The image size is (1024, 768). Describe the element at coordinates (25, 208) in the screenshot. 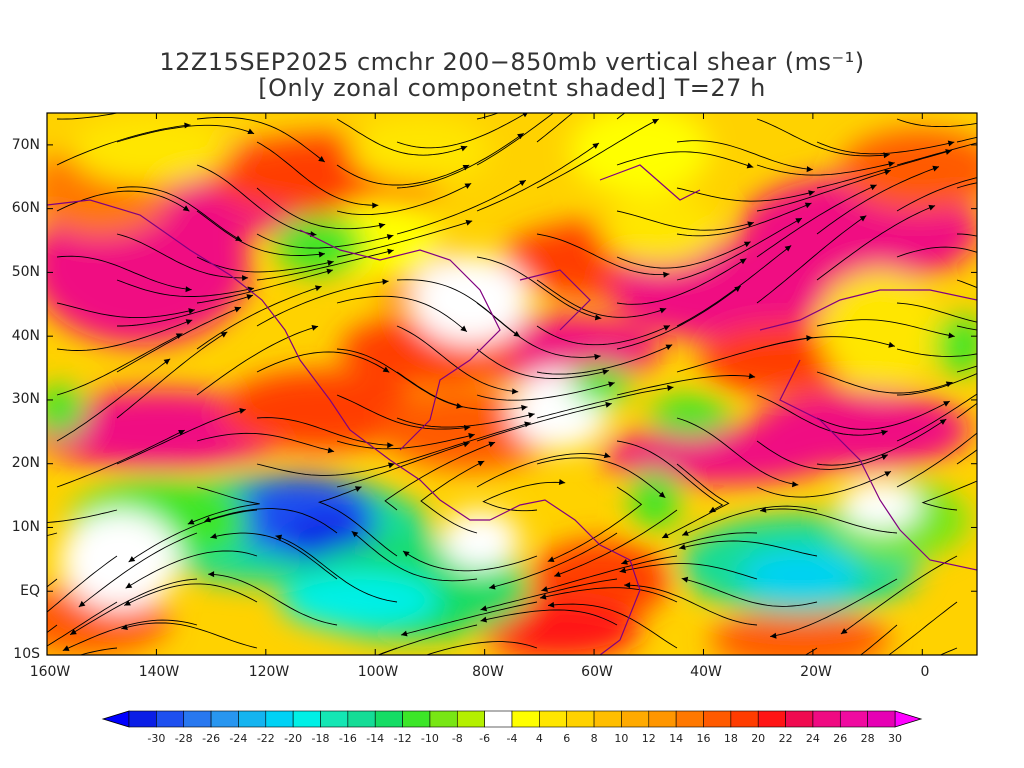

I see `lat-label-60n: 60N` at that location.